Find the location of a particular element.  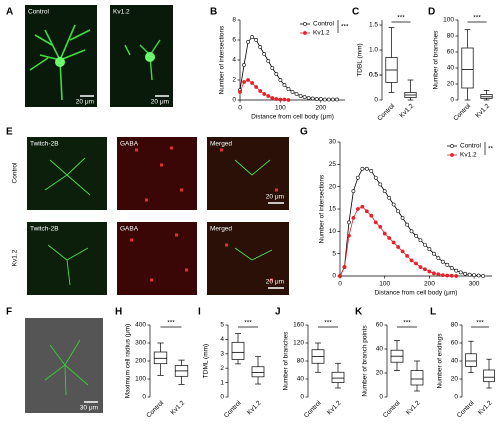

channel-label: Twitch-2B is located at coordinates (44, 229).